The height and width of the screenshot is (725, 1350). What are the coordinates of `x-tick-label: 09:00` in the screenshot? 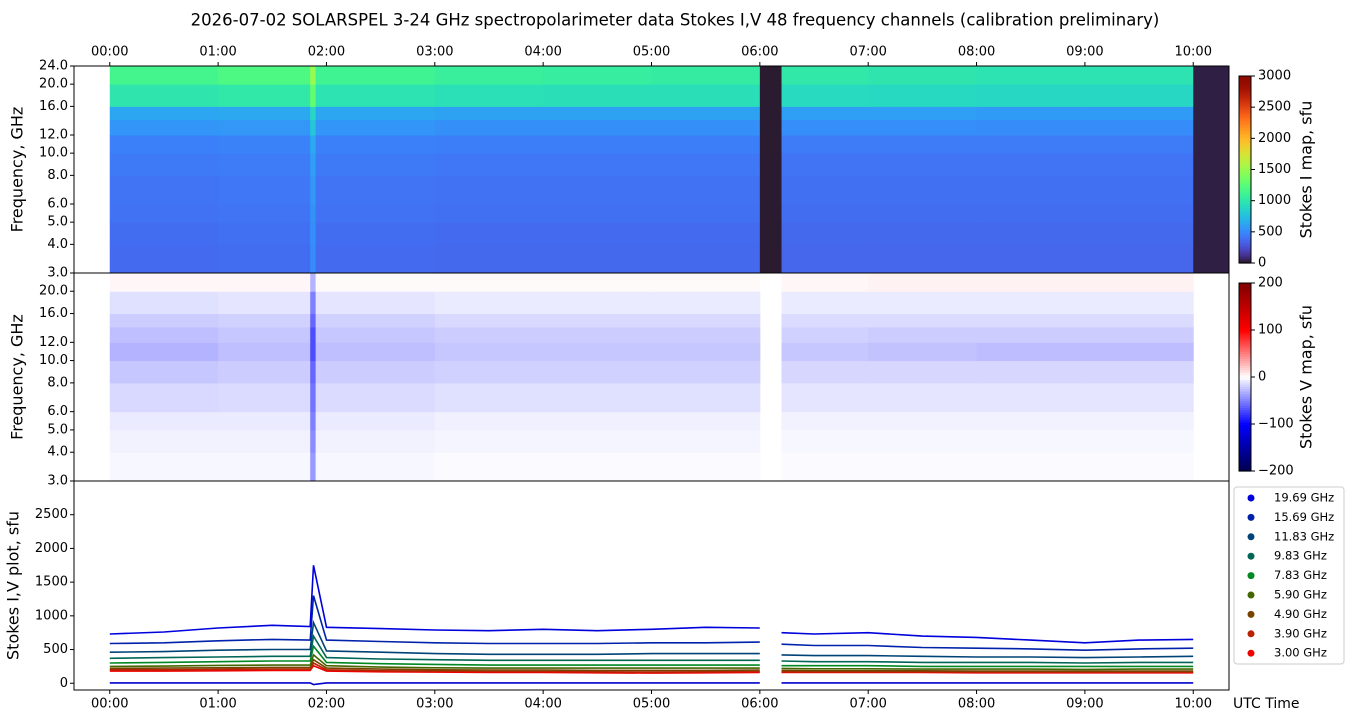 It's located at (1084, 52).